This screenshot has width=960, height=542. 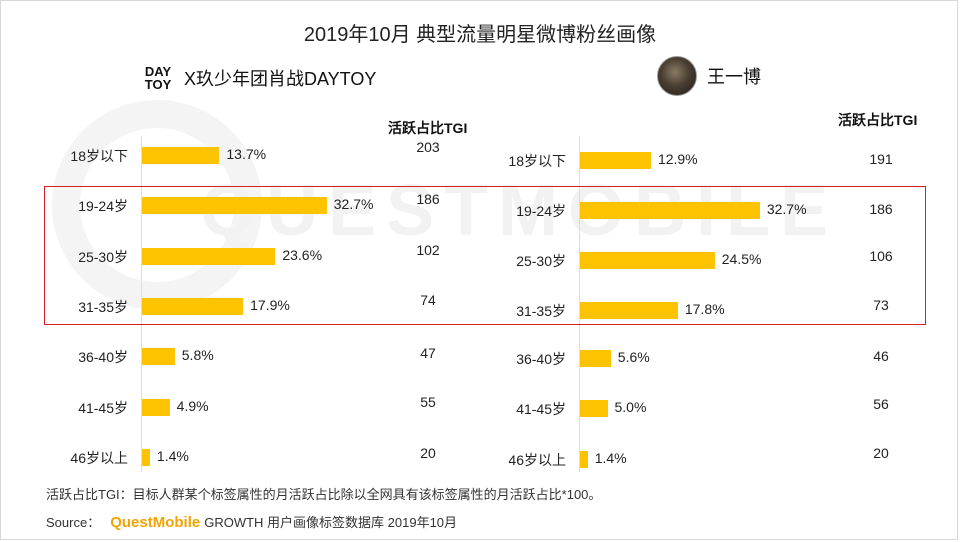 I want to click on right-category-label: 25-30岁, so click(x=541, y=261).